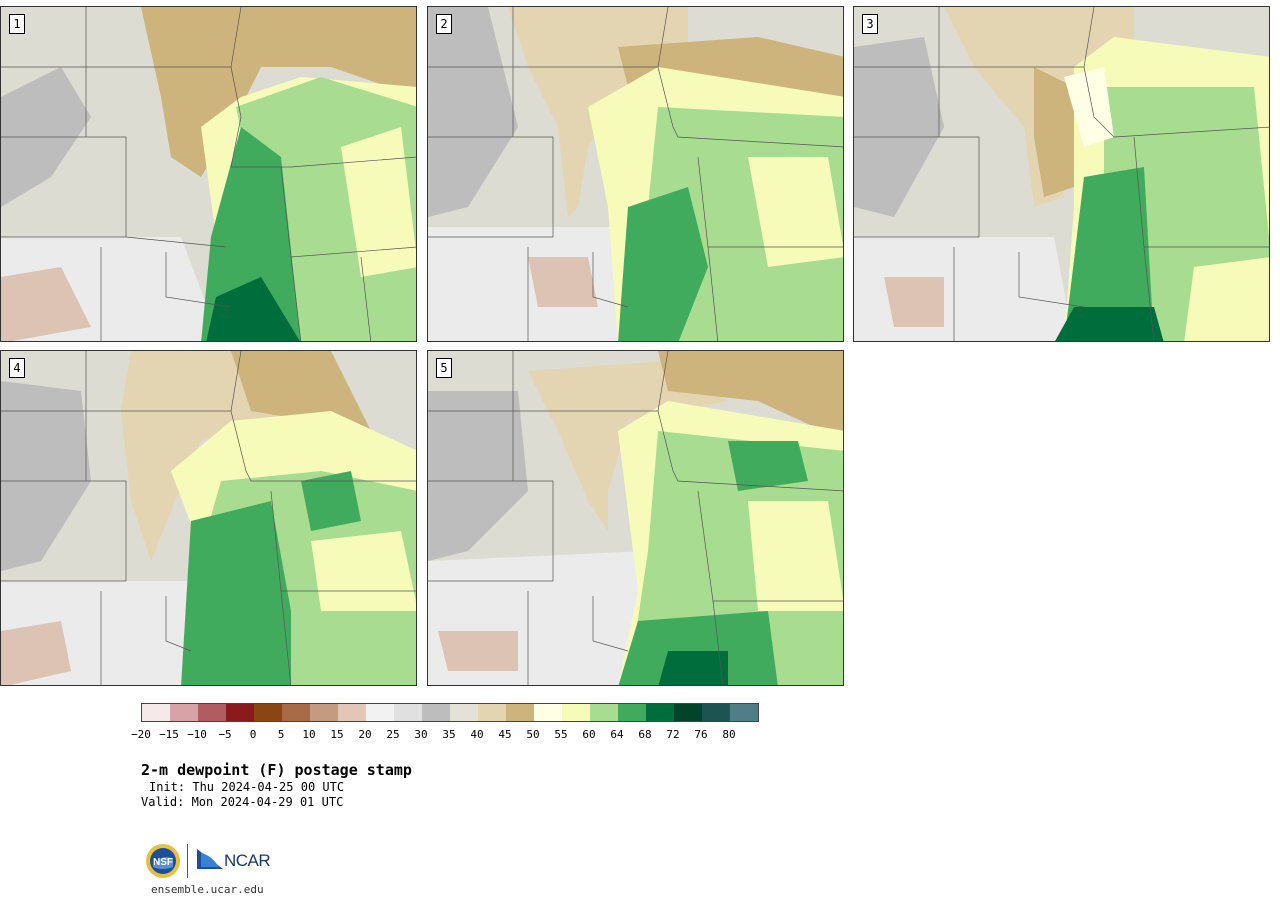 The image size is (1280, 901). I want to click on map-panel-4: 4, so click(208, 518).